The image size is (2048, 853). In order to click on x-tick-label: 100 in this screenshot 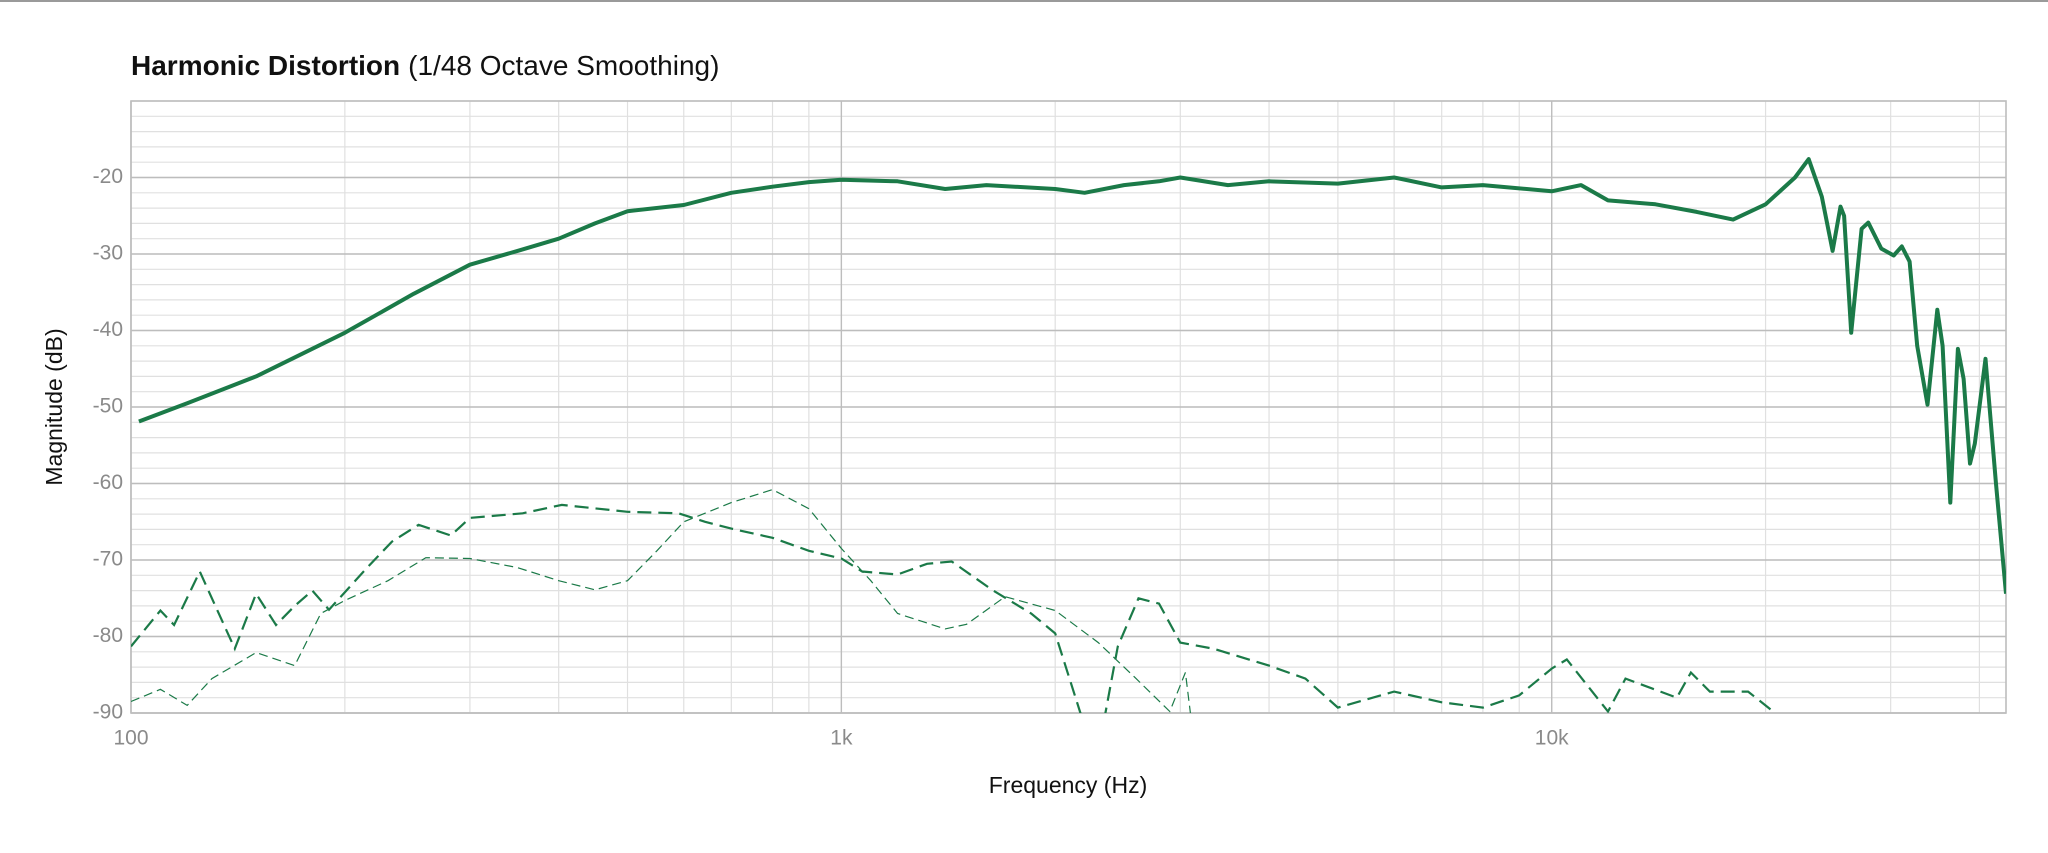, I will do `click(130, 738)`.